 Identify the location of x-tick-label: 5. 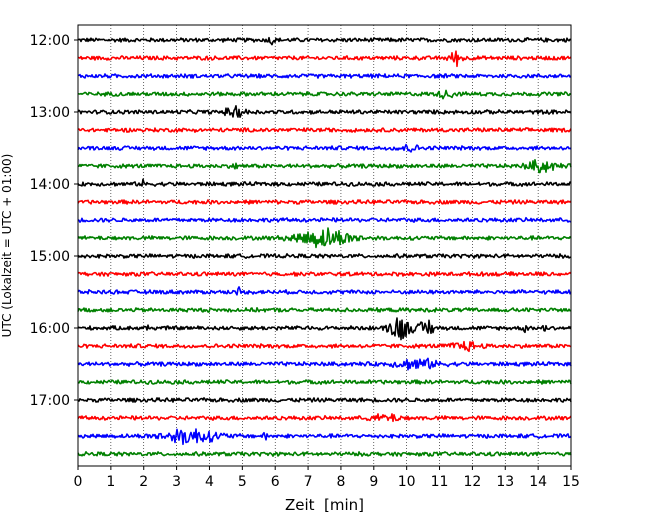
(242, 482).